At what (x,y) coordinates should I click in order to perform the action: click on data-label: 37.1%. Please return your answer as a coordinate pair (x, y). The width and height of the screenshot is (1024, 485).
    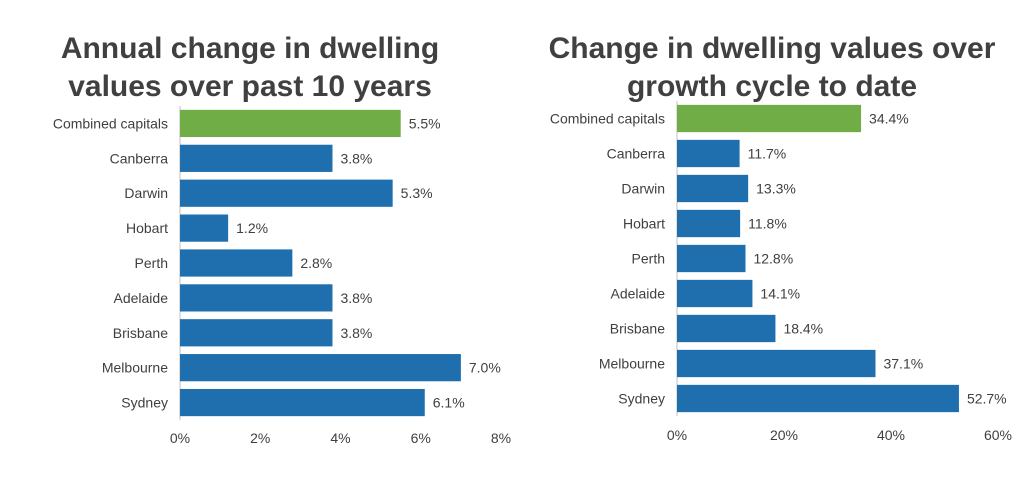
    Looking at the image, I should click on (903, 364).